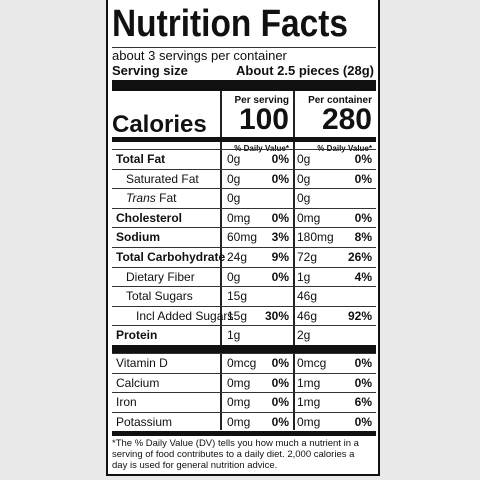 Image resolution: width=480 pixels, height=480 pixels. I want to click on amount: 60mg, so click(242, 237).